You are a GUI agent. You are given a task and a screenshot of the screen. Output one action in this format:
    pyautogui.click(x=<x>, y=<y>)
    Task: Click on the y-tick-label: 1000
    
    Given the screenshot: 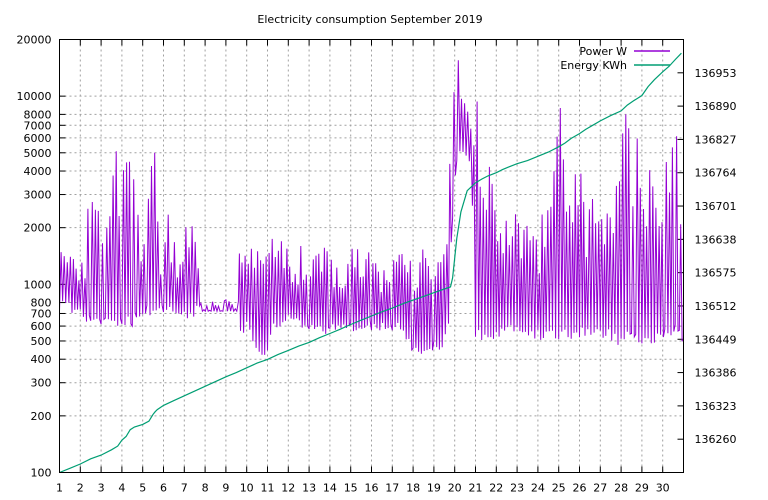 What is the action you would take?
    pyautogui.click(x=38, y=284)
    